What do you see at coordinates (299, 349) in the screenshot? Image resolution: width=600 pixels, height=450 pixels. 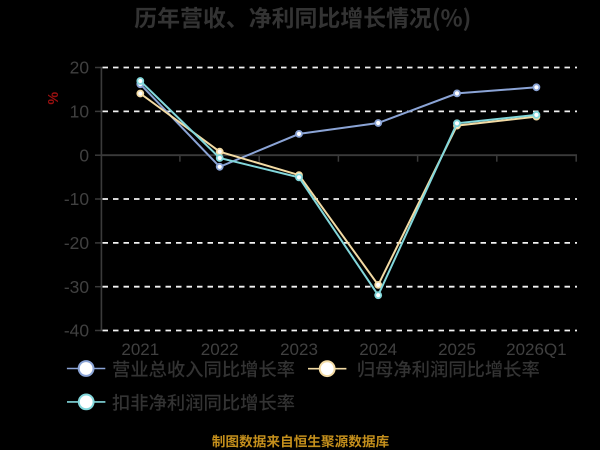 I see `svg-text: 2023` at bounding box center [299, 349].